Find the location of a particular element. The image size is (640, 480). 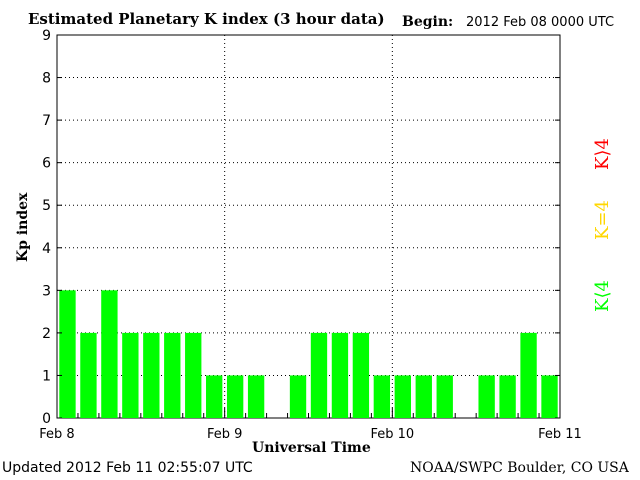

legend-k-equal-4: K=4 is located at coordinates (602, 220).